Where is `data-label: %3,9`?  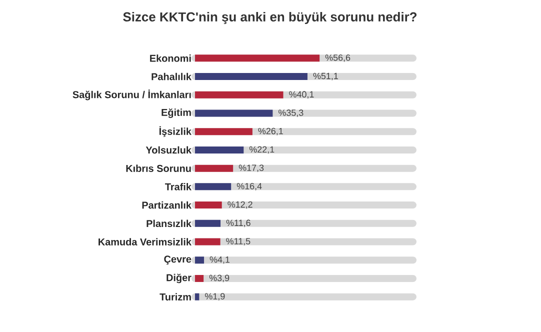
data-label: %3,9 is located at coordinates (219, 278).